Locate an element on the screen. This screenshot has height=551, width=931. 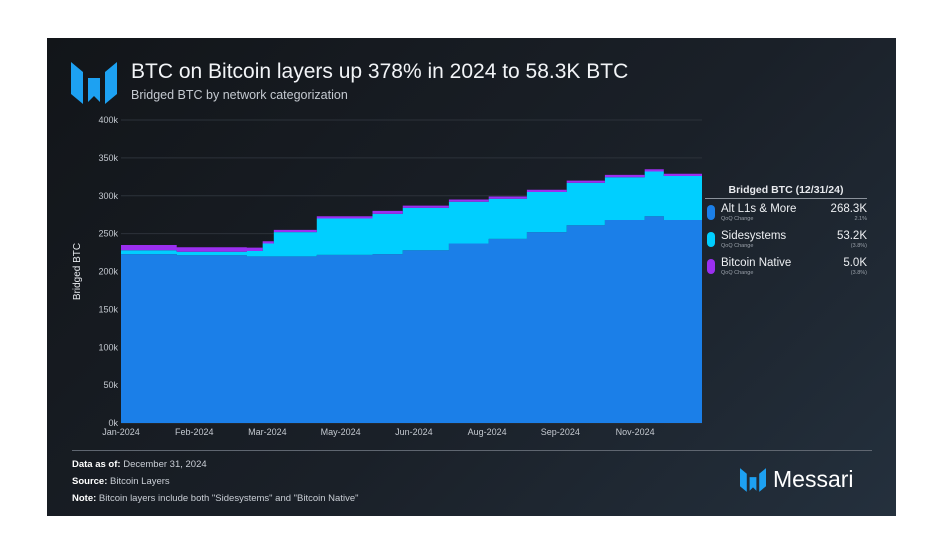
y-tick-label: 150k is located at coordinates (108, 309).